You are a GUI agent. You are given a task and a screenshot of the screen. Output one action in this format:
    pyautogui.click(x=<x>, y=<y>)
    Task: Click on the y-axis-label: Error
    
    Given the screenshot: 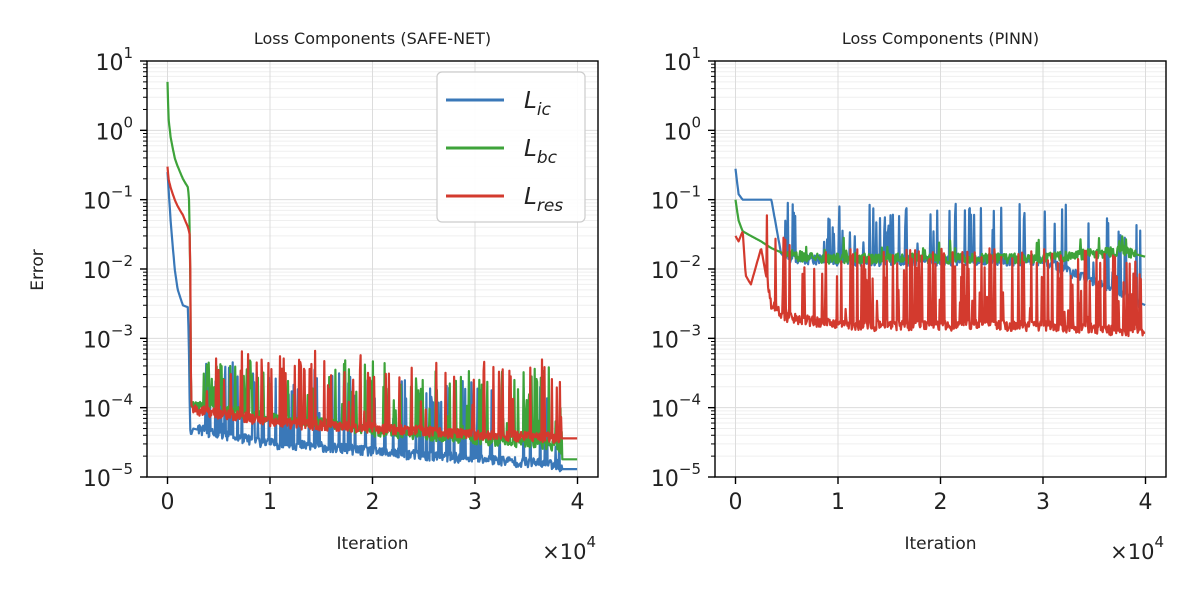 What is the action you would take?
    pyautogui.click(x=38, y=269)
    